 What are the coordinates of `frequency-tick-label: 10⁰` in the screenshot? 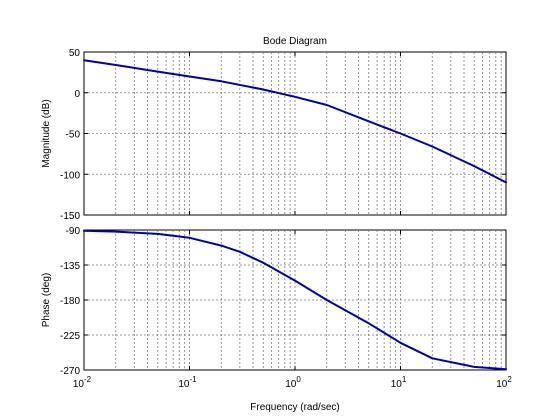 It's located at (293, 382).